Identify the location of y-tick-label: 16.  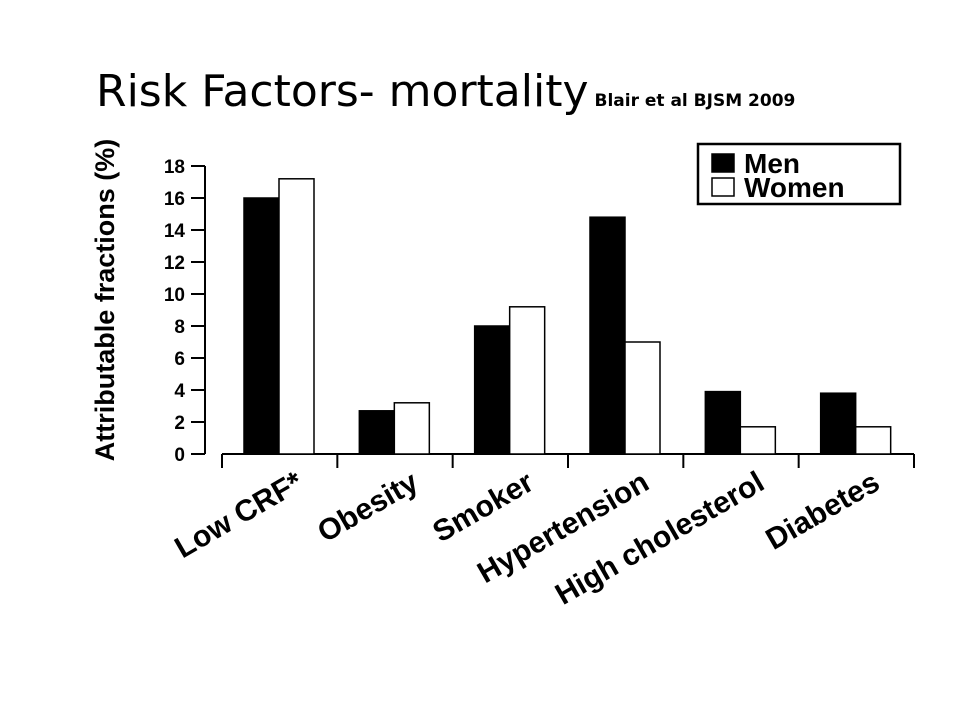
(174, 199).